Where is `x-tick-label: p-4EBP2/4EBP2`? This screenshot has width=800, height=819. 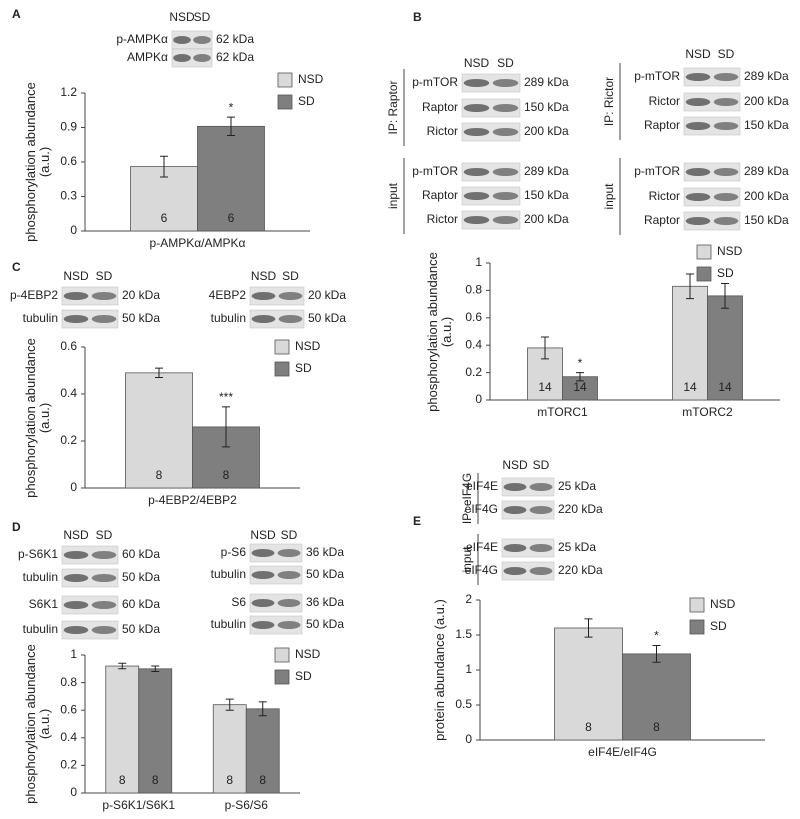 x-tick-label: p-4EBP2/4EBP2 is located at coordinates (192, 500).